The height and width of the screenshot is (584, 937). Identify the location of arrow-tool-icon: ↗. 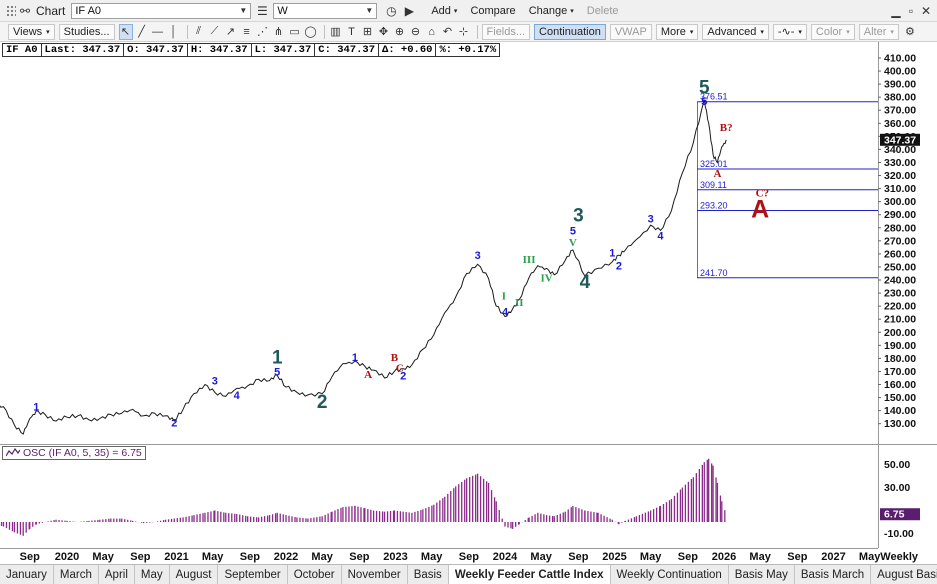
(230, 32).